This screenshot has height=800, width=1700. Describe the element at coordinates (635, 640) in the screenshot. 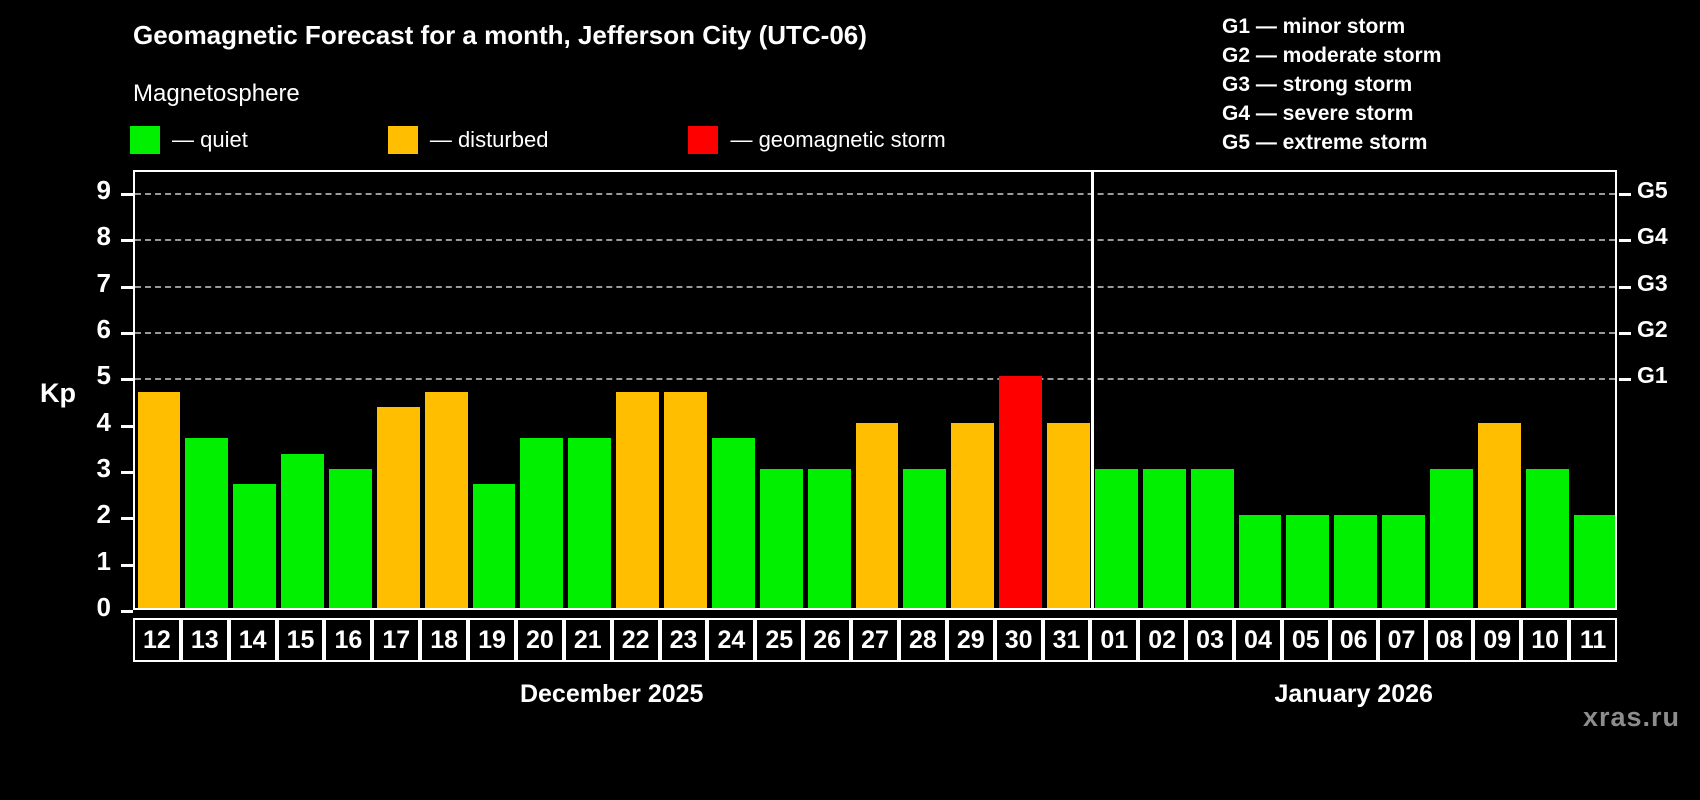

I see `day-label-box: 22` at that location.